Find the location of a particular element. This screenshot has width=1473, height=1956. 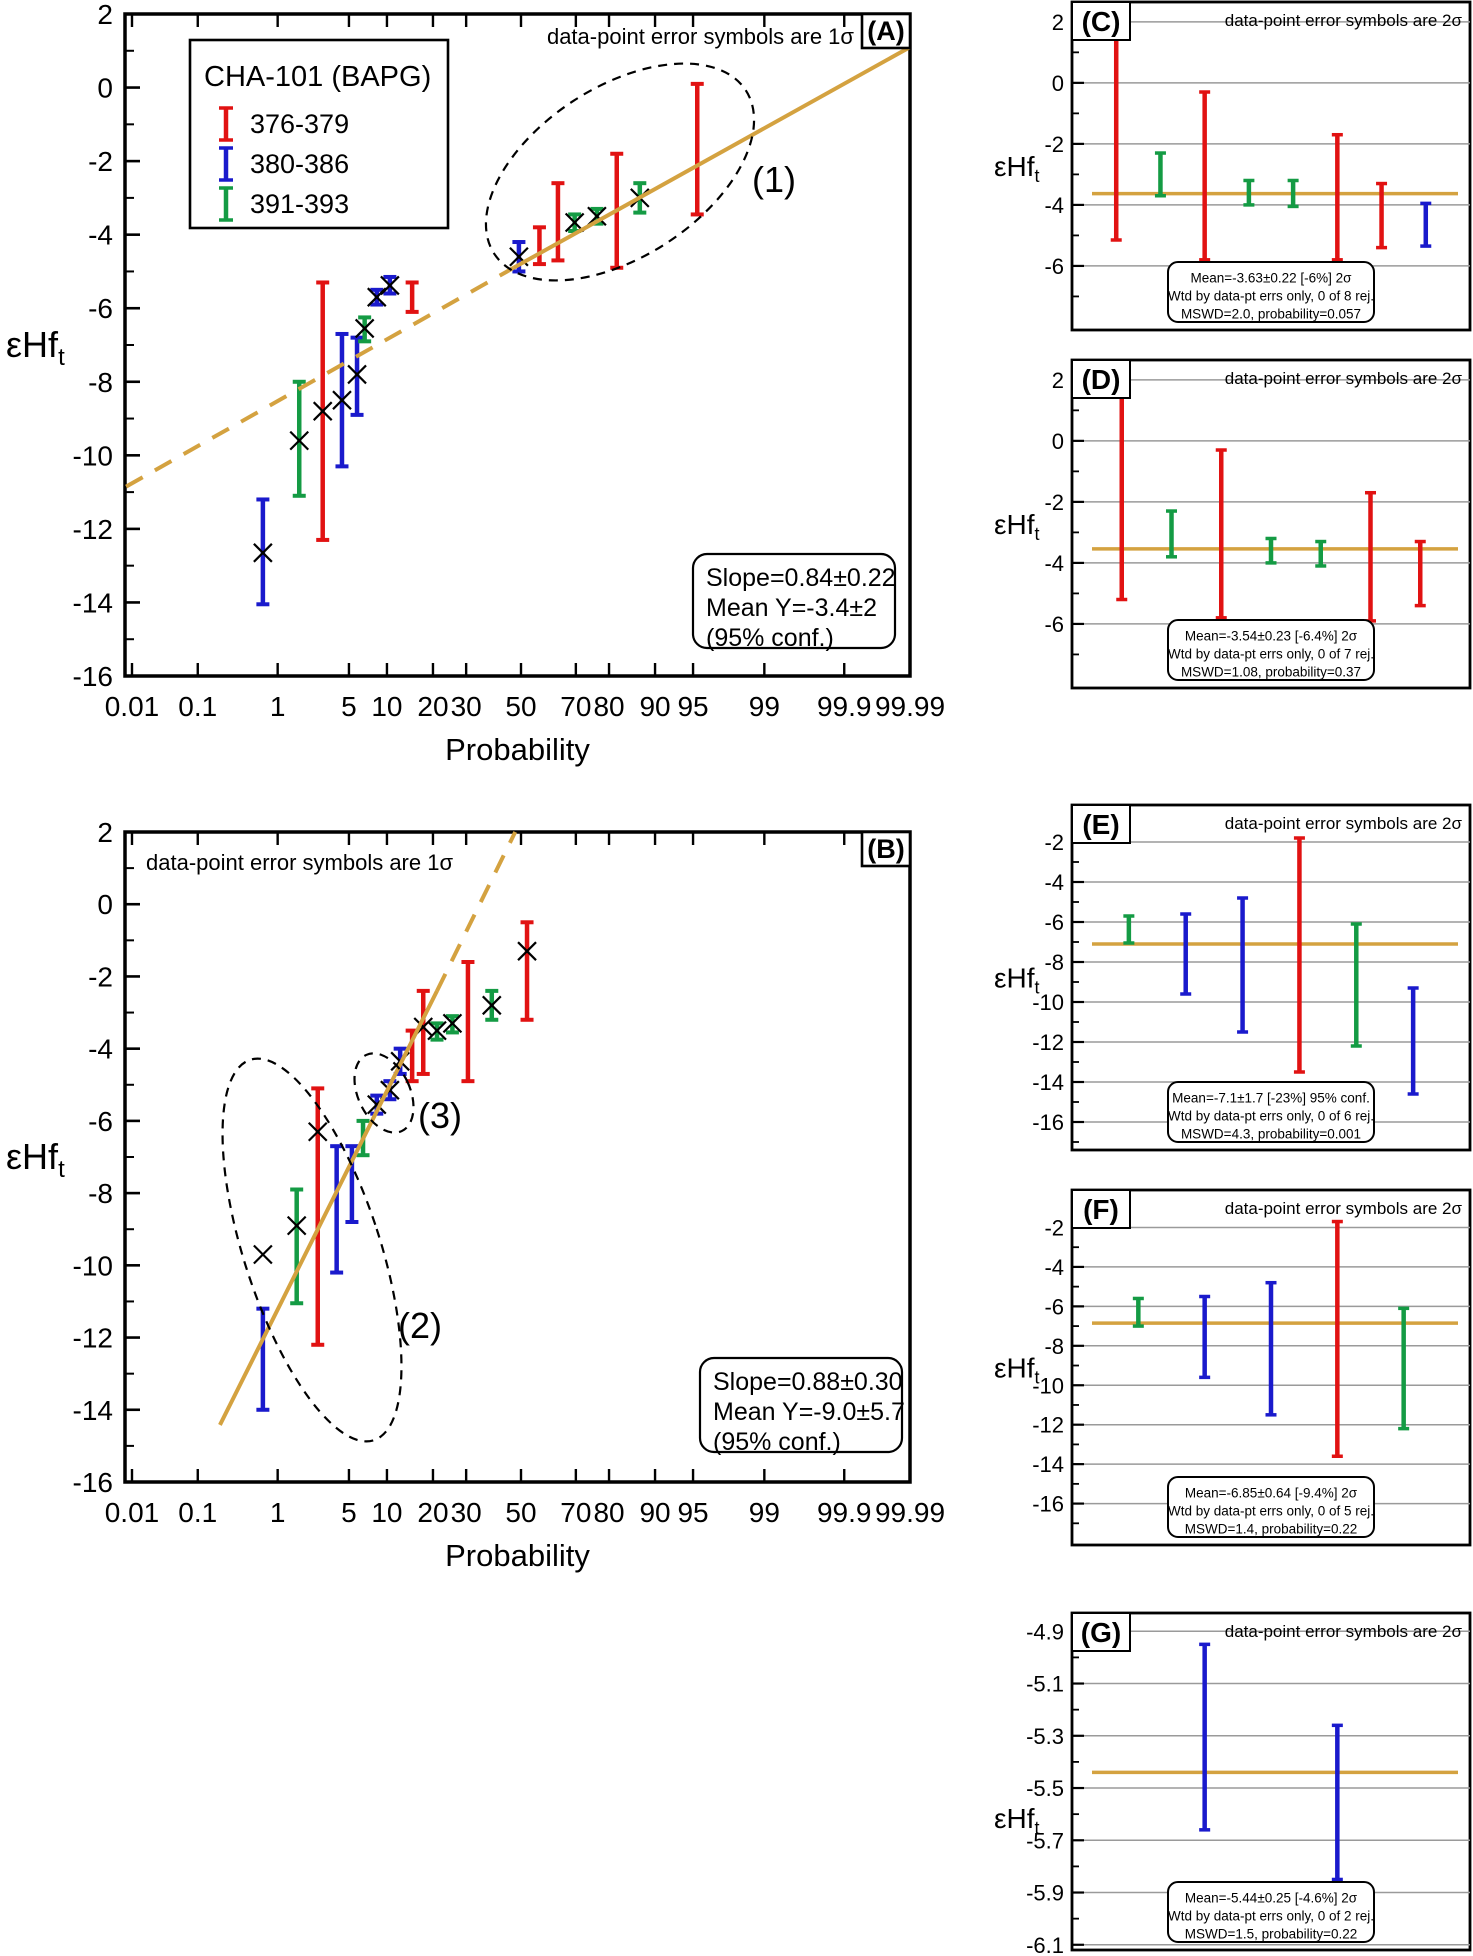

x-axis-title: Probability is located at coordinates (517, 1555).